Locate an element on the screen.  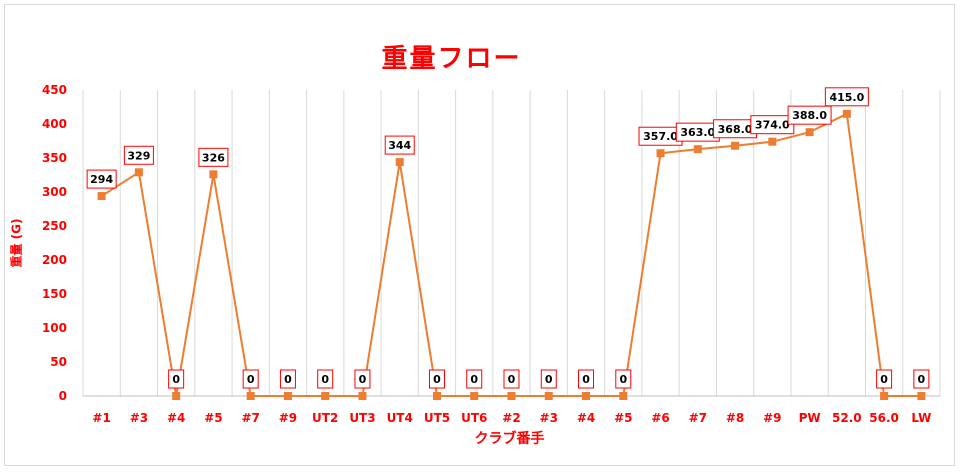
x-tick-label: UT3 is located at coordinates (362, 418).